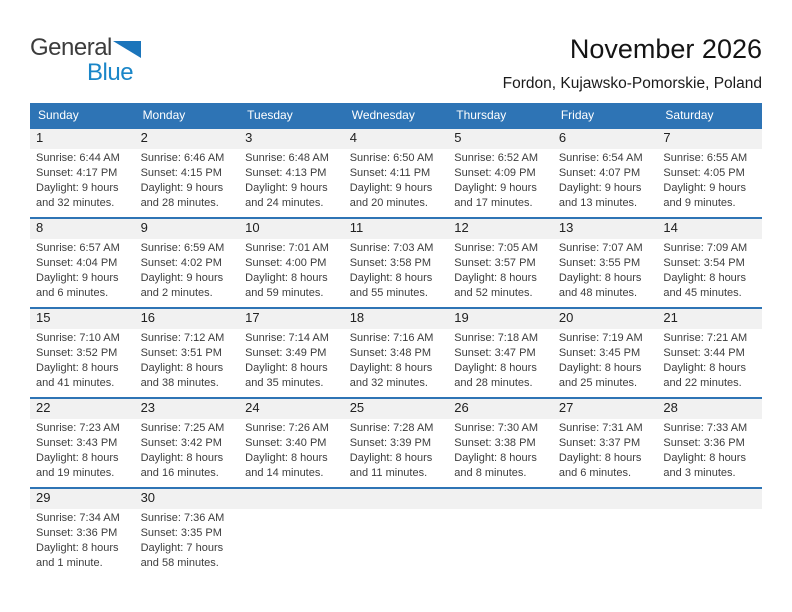 This screenshot has width=792, height=612. Describe the element at coordinates (391, 338) in the screenshot. I see `sunrise-text: Sunrise: 7:16 AM` at that location.